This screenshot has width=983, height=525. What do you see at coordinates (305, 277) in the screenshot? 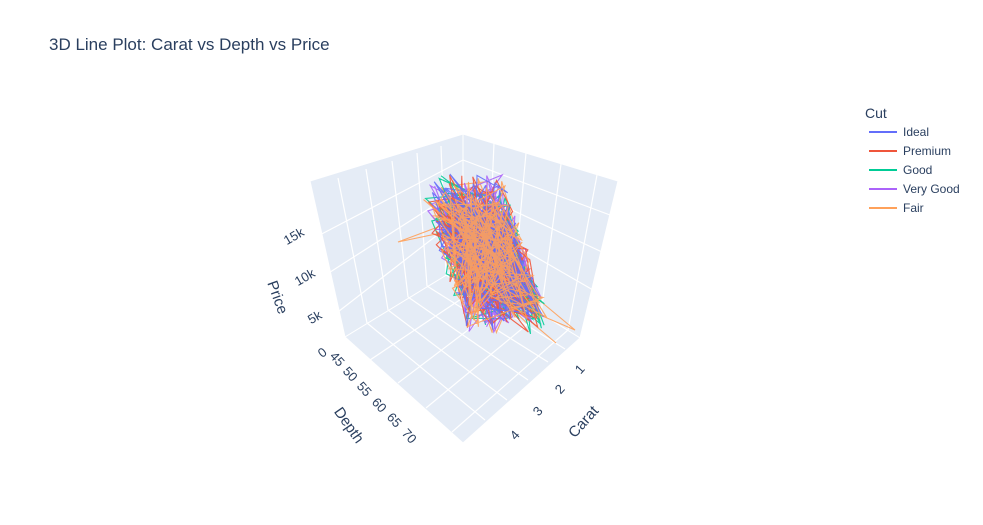
I see `z-tick-10k: 10k` at bounding box center [305, 277].